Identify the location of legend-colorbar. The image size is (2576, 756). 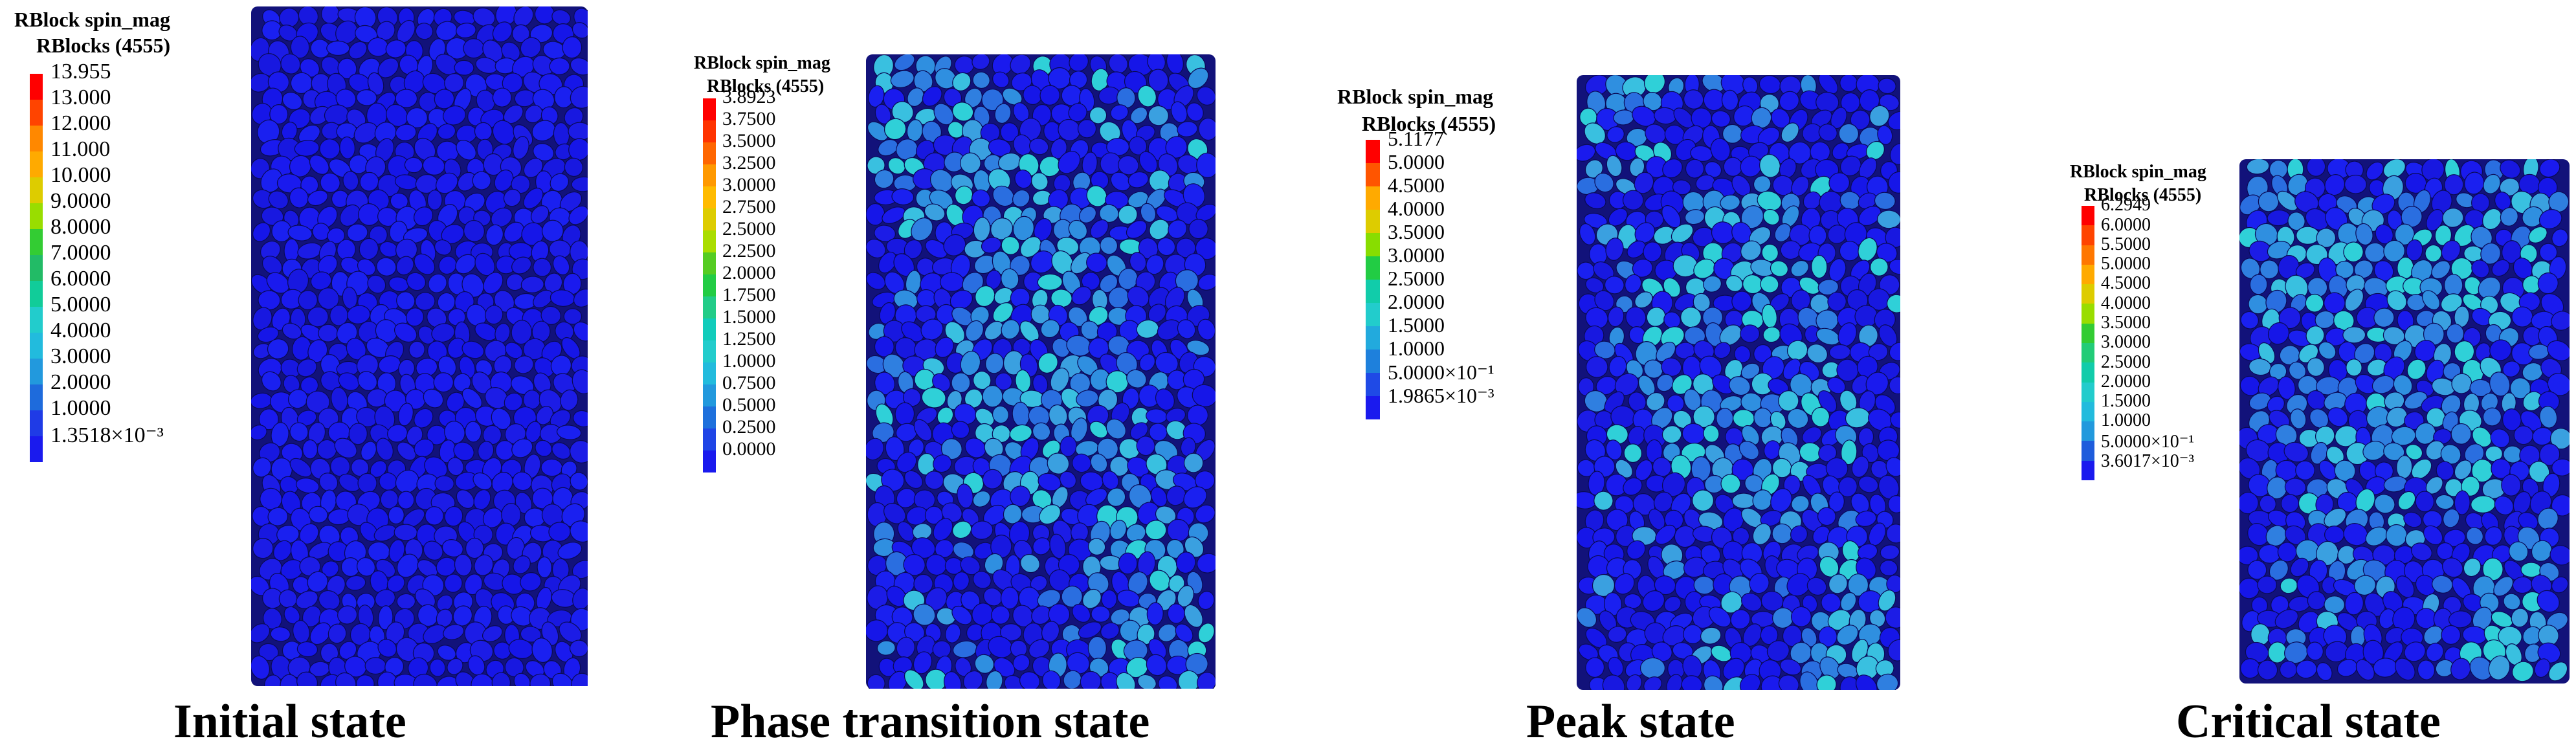
(36, 268).